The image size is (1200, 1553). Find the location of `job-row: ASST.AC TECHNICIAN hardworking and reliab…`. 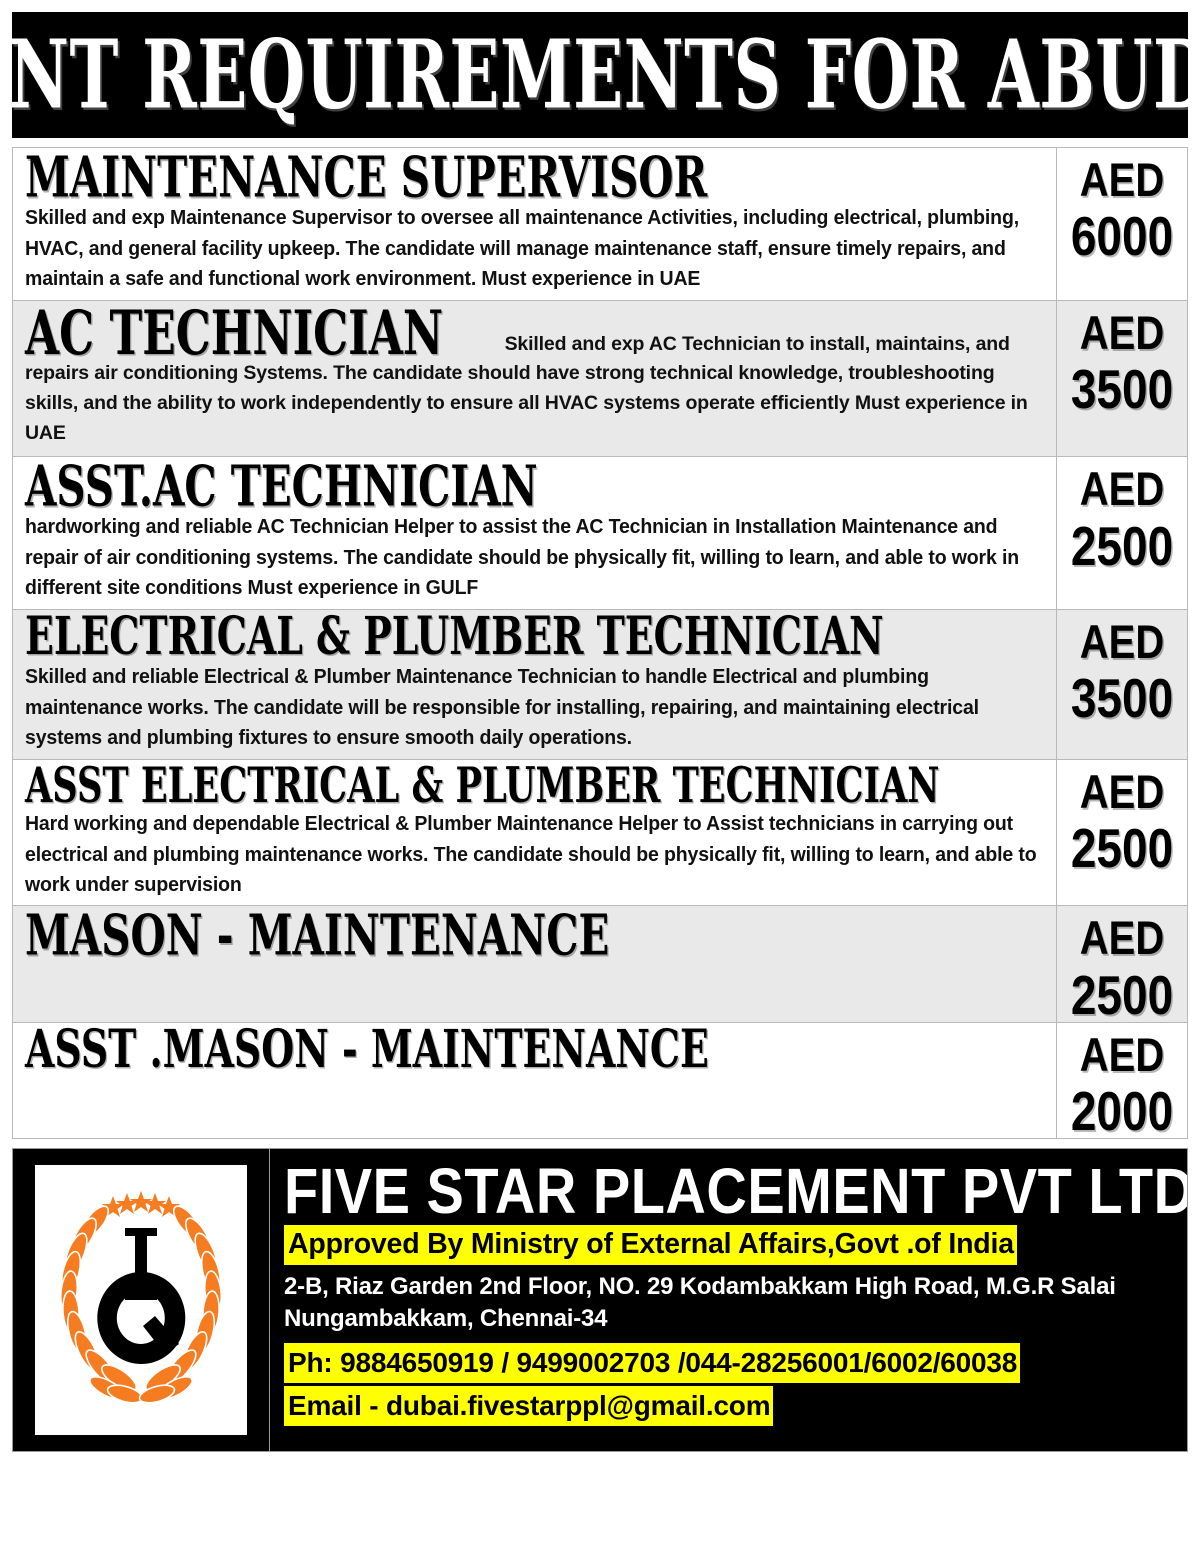

job-row: ASST.AC TECHNICIAN hardworking and reliab… is located at coordinates (600, 534).